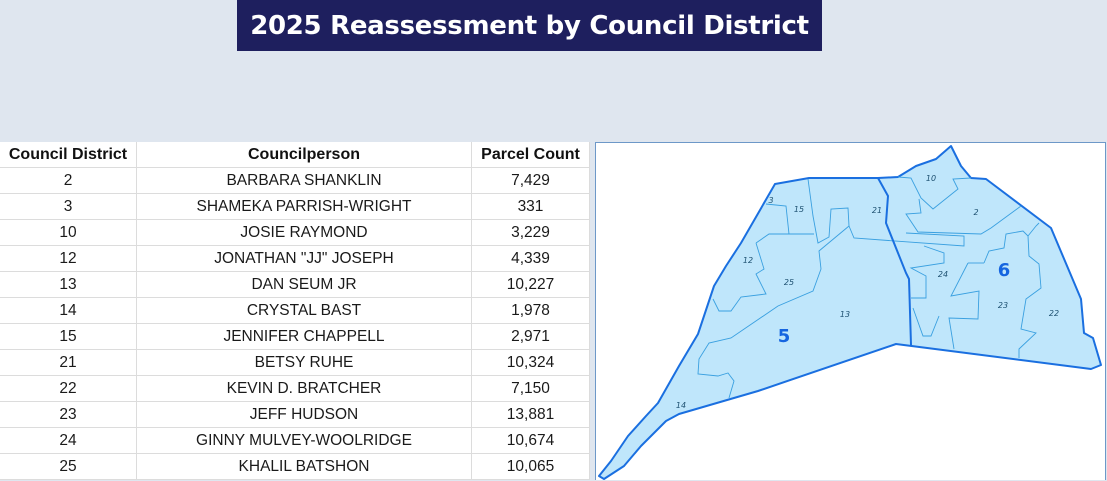 The image size is (1107, 481). What do you see at coordinates (529, 25) in the screenshot?
I see `page-title: 2025 Reassessment by Council District` at bounding box center [529, 25].